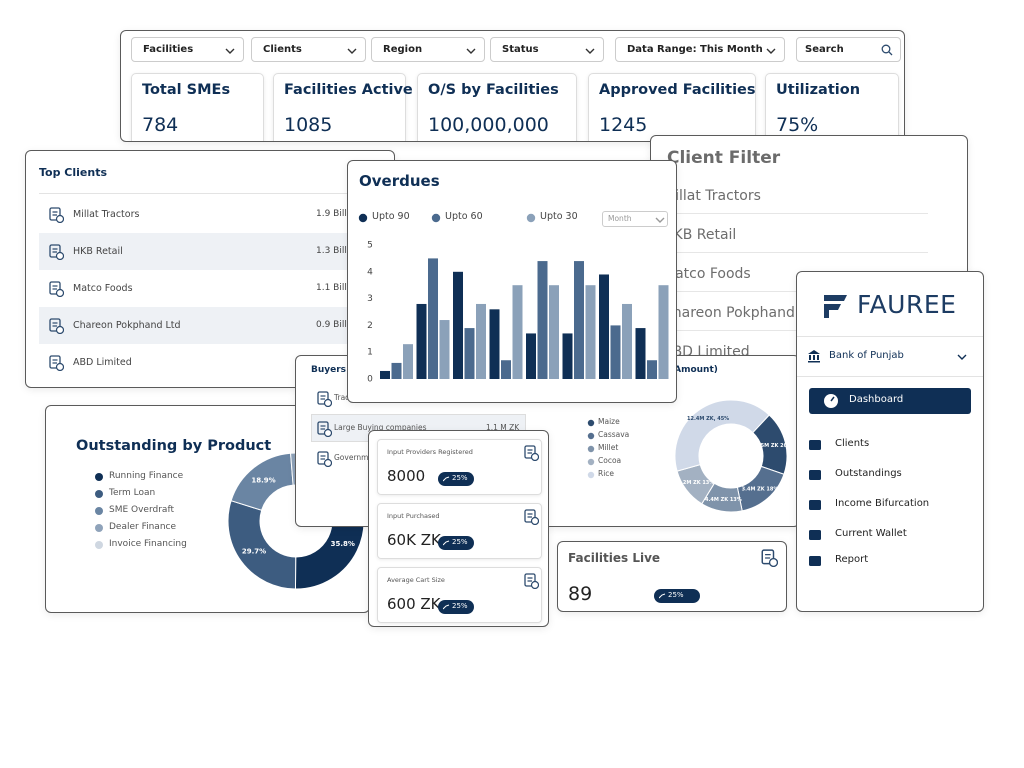 The width and height of the screenshot is (1024, 768). I want to click on legend-label: Dealer Finance, so click(143, 527).